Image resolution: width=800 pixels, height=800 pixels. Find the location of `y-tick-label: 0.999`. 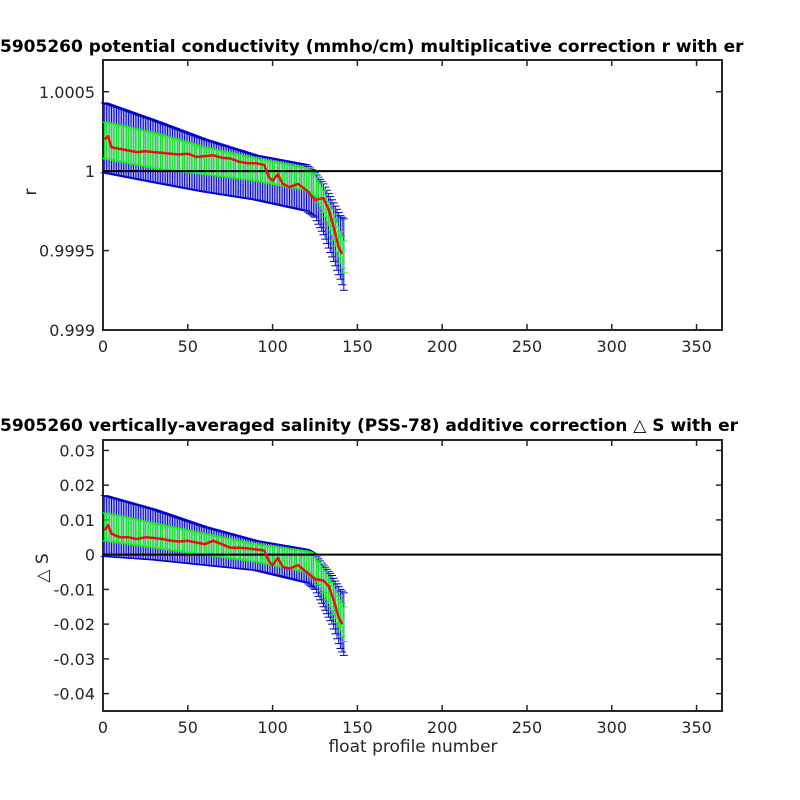

y-tick-label: 0.999 is located at coordinates (72, 330).